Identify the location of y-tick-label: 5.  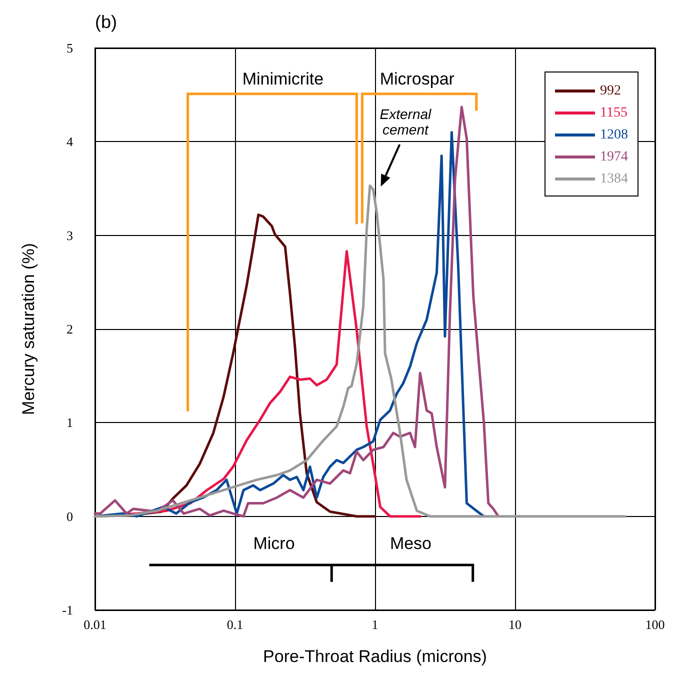
(69, 48).